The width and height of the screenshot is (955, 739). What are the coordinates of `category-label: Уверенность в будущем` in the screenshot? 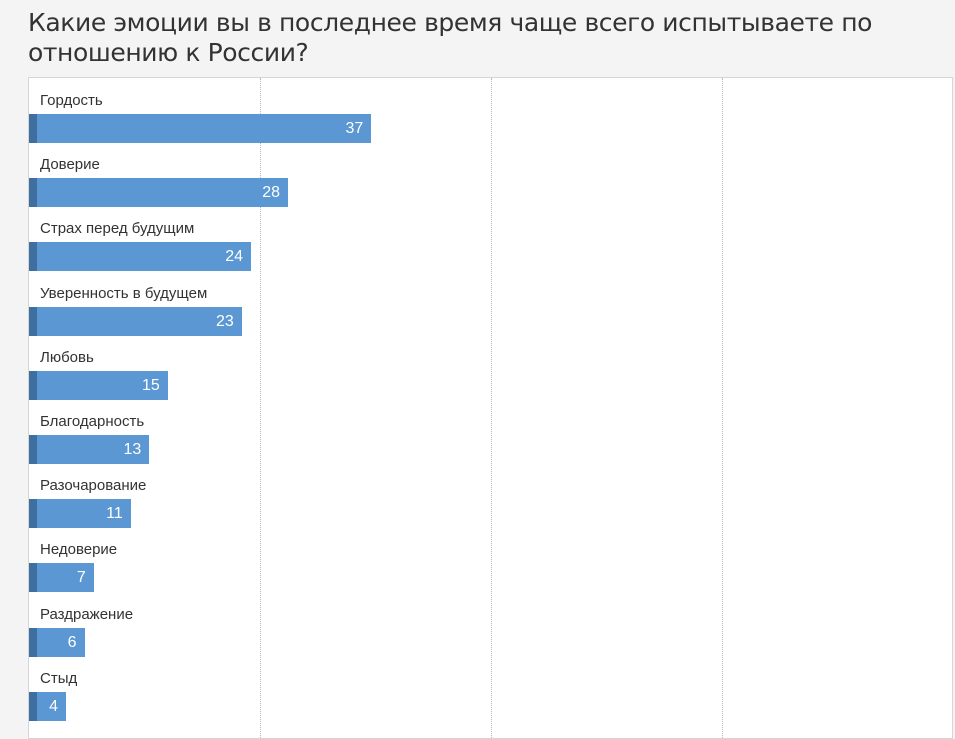 It's located at (124, 293).